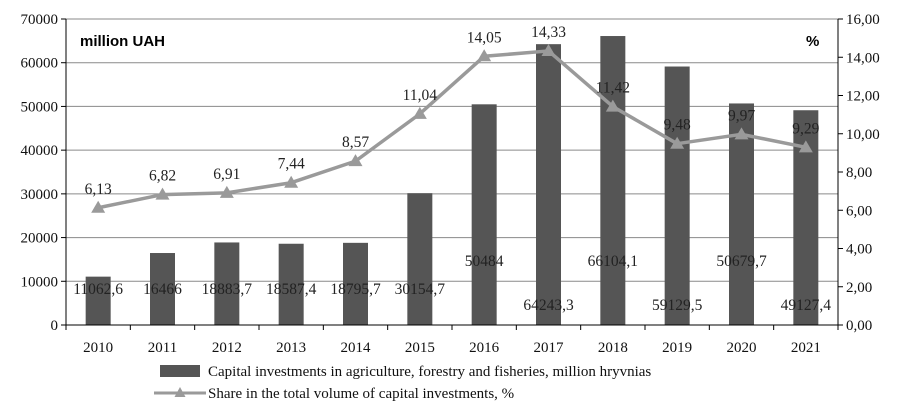 The image size is (897, 408). What do you see at coordinates (226, 174) in the screenshot?
I see `line-data-label: 6,91` at bounding box center [226, 174].